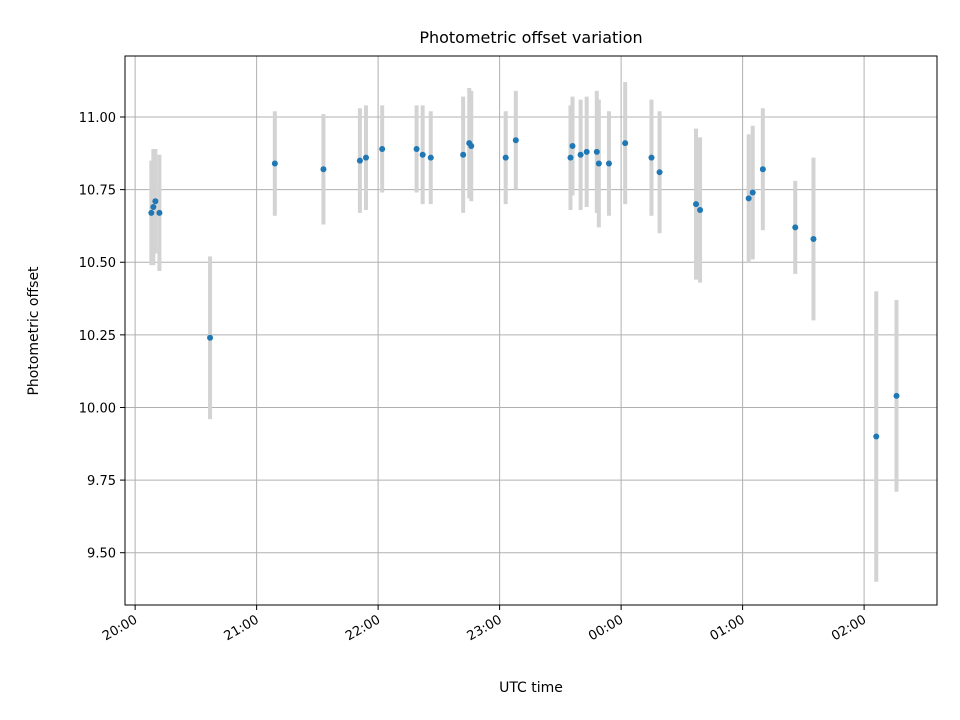  Describe the element at coordinates (97, 191) in the screenshot. I see `y-tick-label: 10.75` at that location.